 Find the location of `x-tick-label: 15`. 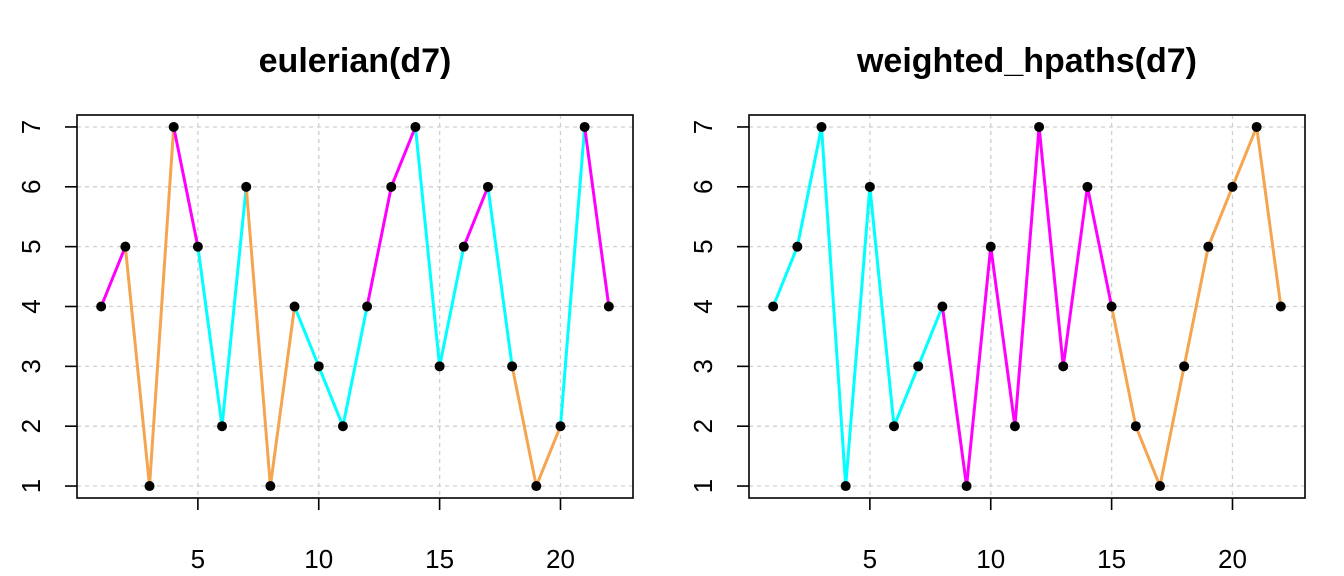

x-tick-label: 15 is located at coordinates (439, 559).